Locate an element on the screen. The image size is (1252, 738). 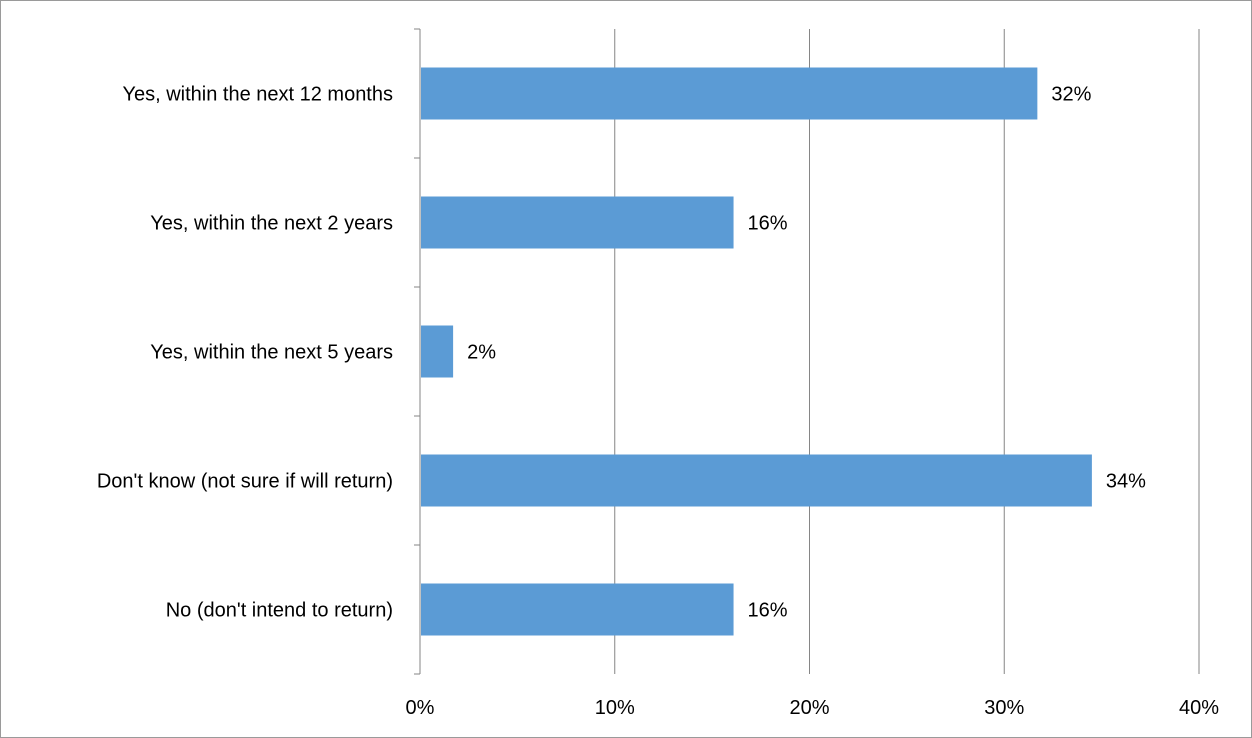
category-label-1: Yes, within the next 2 years is located at coordinates (271, 224).